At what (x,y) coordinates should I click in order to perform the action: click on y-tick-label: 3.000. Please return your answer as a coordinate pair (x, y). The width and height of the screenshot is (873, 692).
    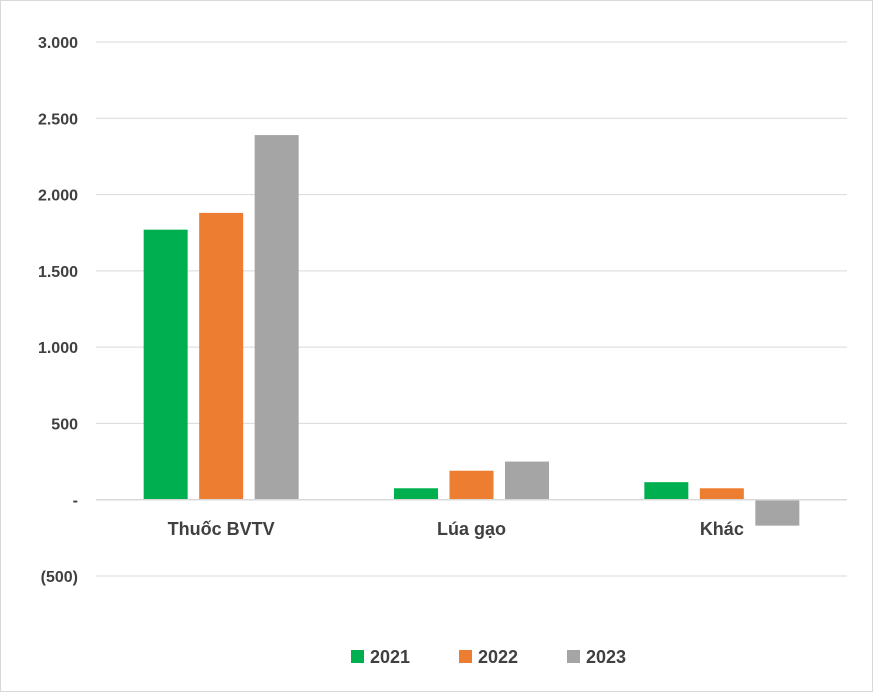
    Looking at the image, I should click on (58, 43).